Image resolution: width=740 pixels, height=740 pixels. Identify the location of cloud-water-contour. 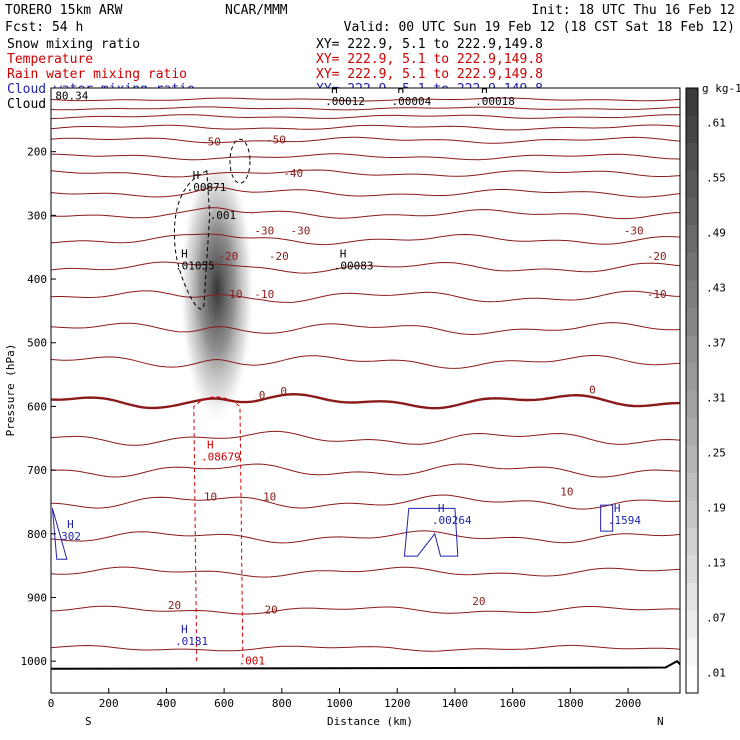
(607, 518).